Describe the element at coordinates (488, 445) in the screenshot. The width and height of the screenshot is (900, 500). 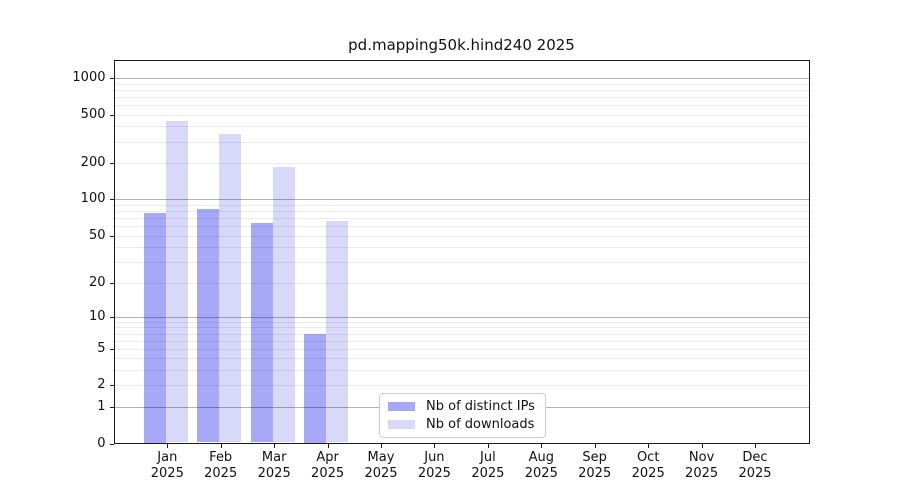
I see `x-tickmark-jul` at that location.